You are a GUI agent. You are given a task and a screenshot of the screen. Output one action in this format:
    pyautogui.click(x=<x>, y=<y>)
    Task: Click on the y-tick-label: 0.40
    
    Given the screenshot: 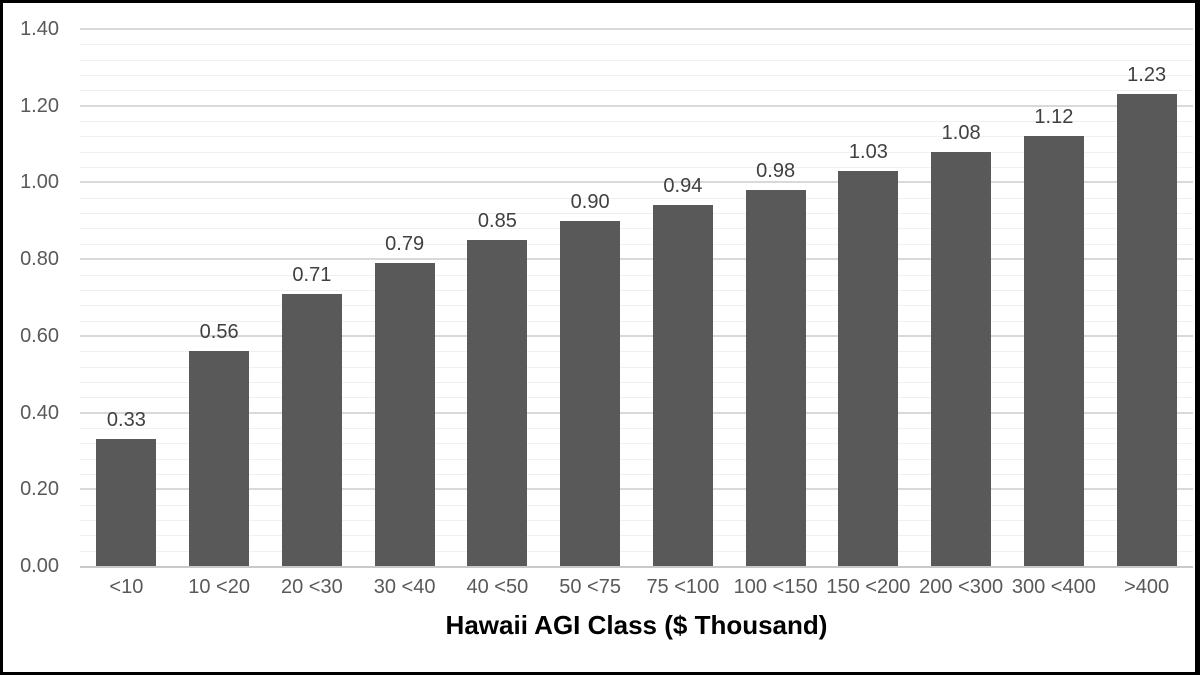 What is the action you would take?
    pyautogui.click(x=39, y=412)
    